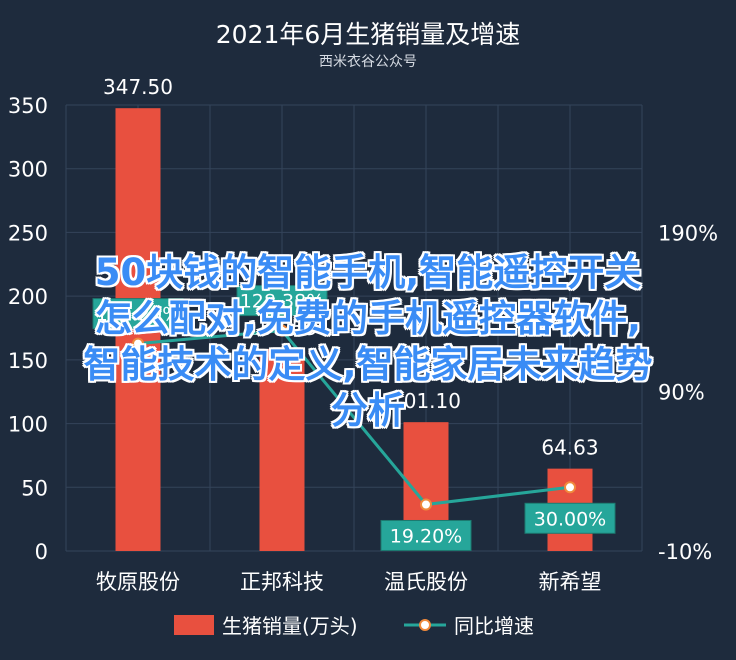 Image resolution: width=736 pixels, height=660 pixels. I want to click on left-axis-tick-label: 300, so click(28, 170).